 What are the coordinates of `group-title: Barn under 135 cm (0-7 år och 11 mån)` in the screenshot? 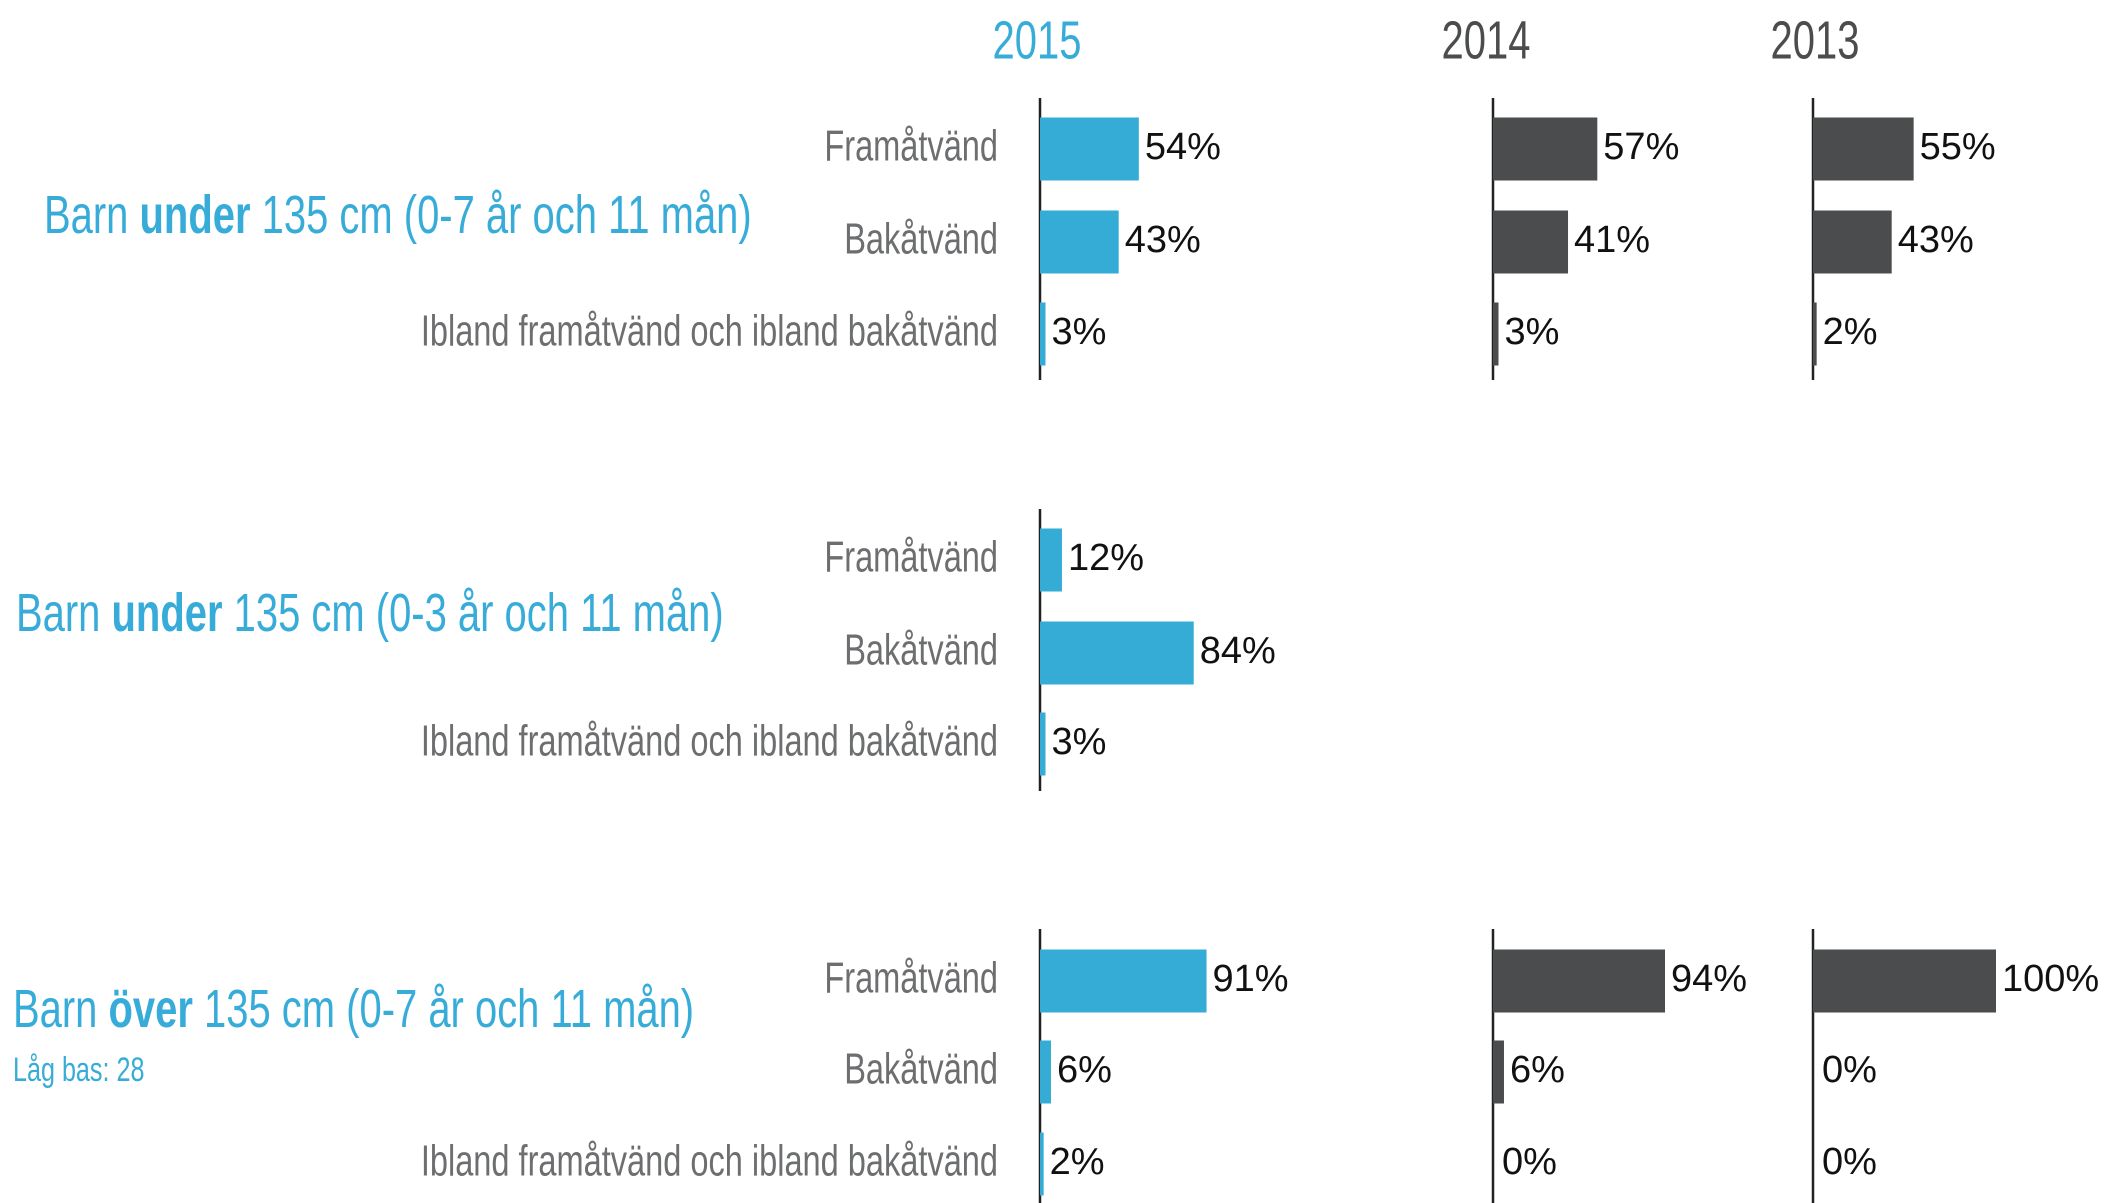 It's located at (398, 215).